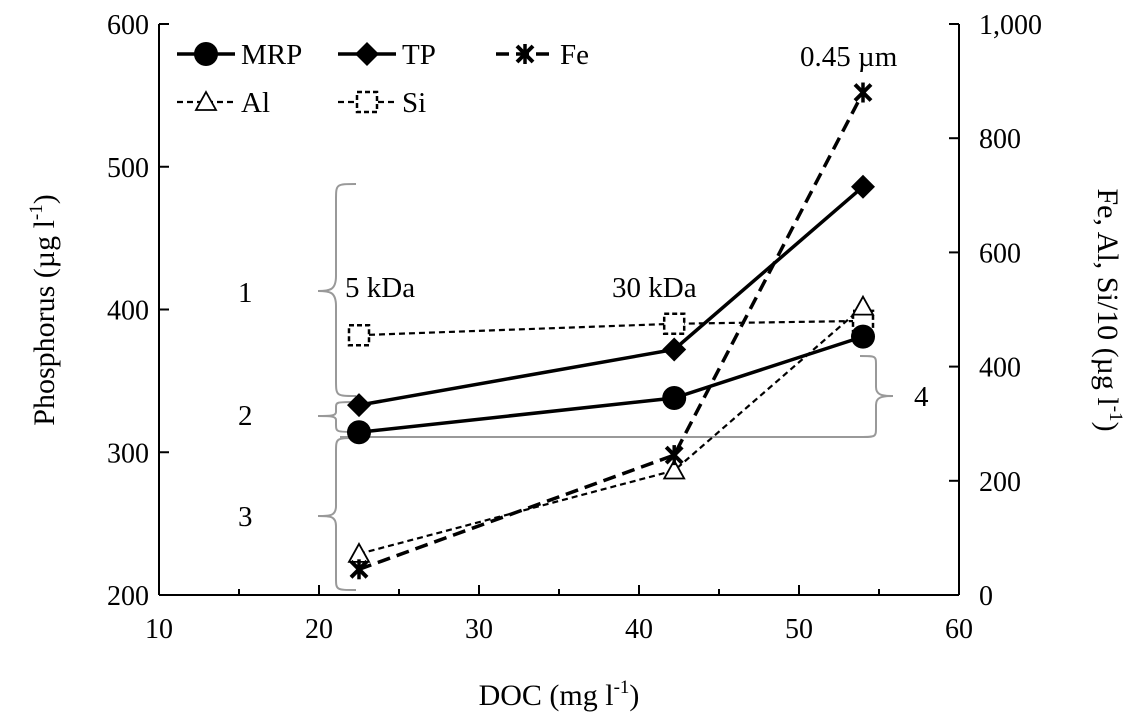 Image resolution: width=1126 pixels, height=716 pixels. Describe the element at coordinates (1000, 253) in the screenshot. I see `y-right-tick-label: 600` at that location.